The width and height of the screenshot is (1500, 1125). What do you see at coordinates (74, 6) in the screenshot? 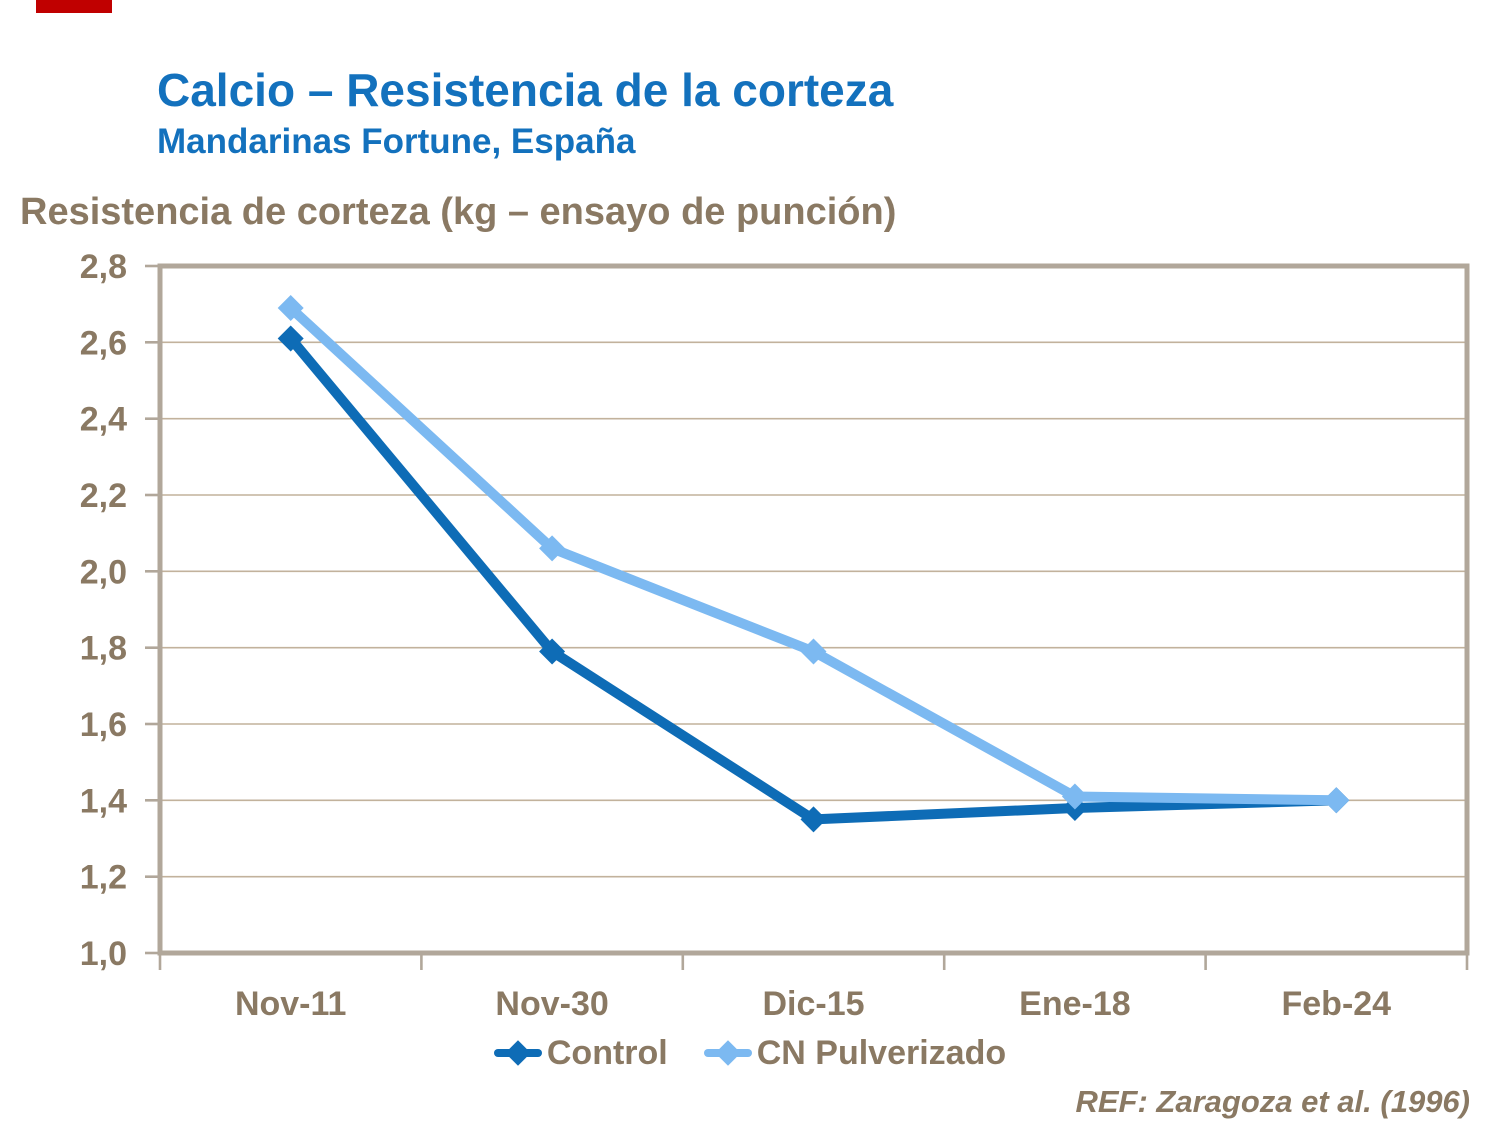
I see `accent-bar` at bounding box center [74, 6].